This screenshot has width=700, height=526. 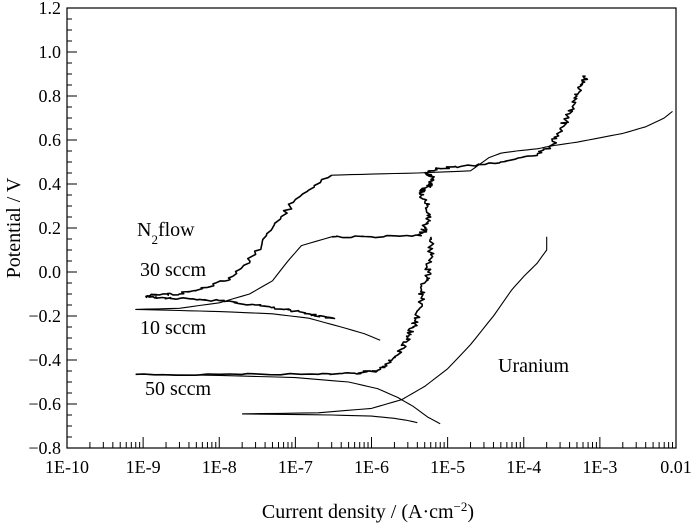 I want to click on y-tick-label: 0.0, so click(x=50, y=272).